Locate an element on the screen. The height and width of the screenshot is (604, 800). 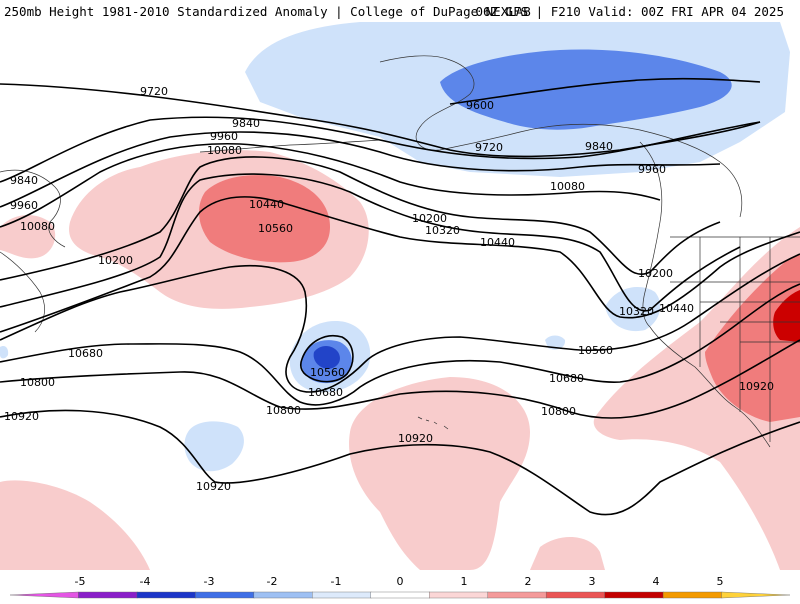
coast-westcoast is located at coordinates (710, 387).